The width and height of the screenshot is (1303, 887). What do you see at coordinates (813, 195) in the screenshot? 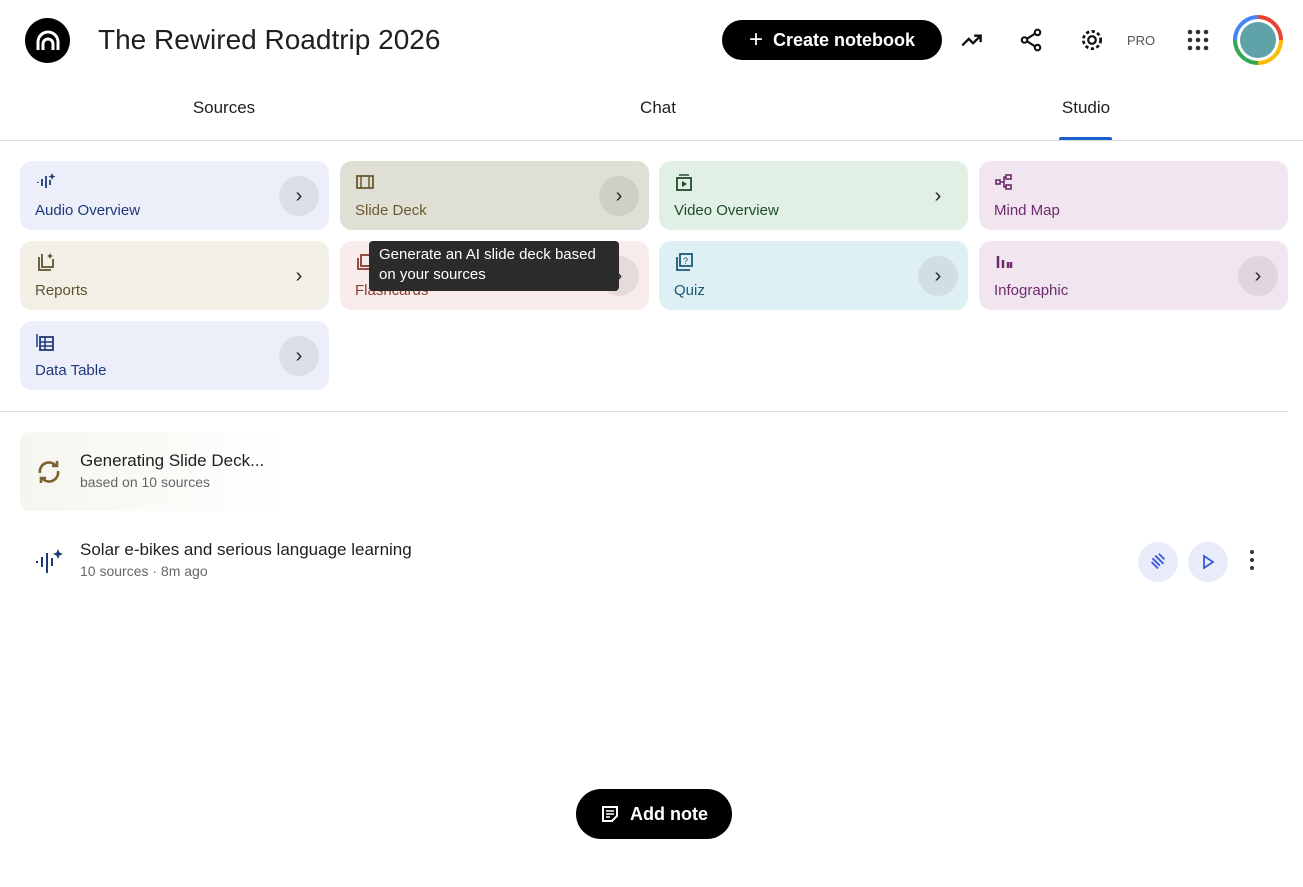
I see `studio-card-video-overview: Video Overview ›` at bounding box center [813, 195].